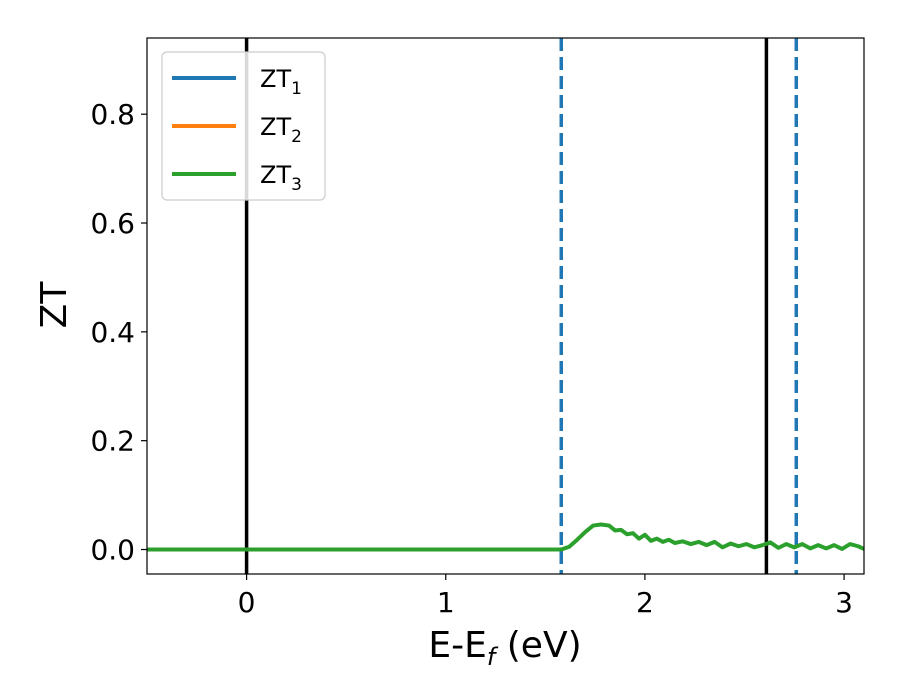 The height and width of the screenshot is (700, 900). What do you see at coordinates (446, 602) in the screenshot?
I see `x-tick-label-1: 1` at bounding box center [446, 602].